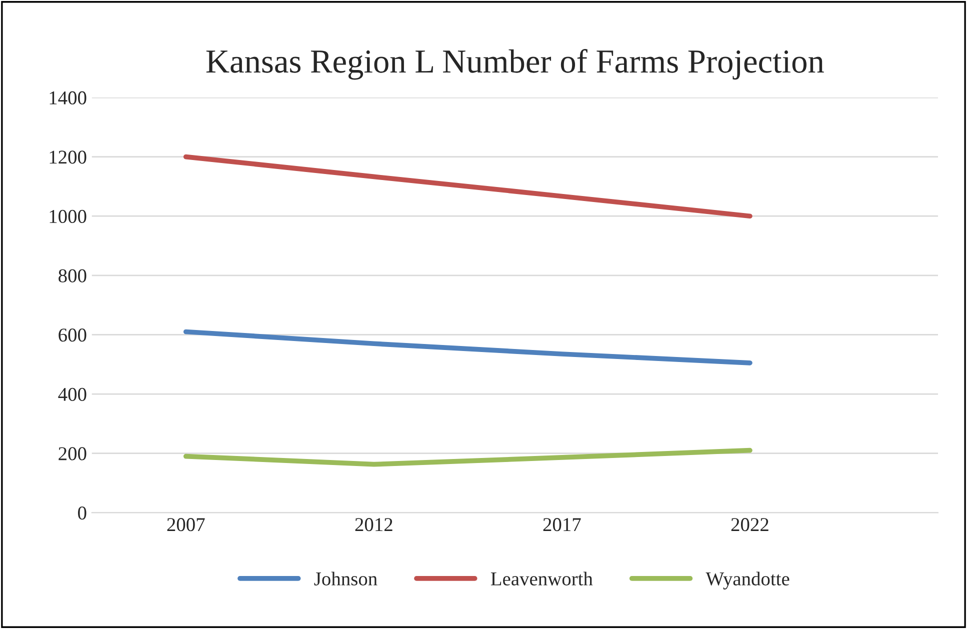 This screenshot has height=629, width=967. What do you see at coordinates (72, 453) in the screenshot?
I see `y-tick-label: 200` at bounding box center [72, 453].